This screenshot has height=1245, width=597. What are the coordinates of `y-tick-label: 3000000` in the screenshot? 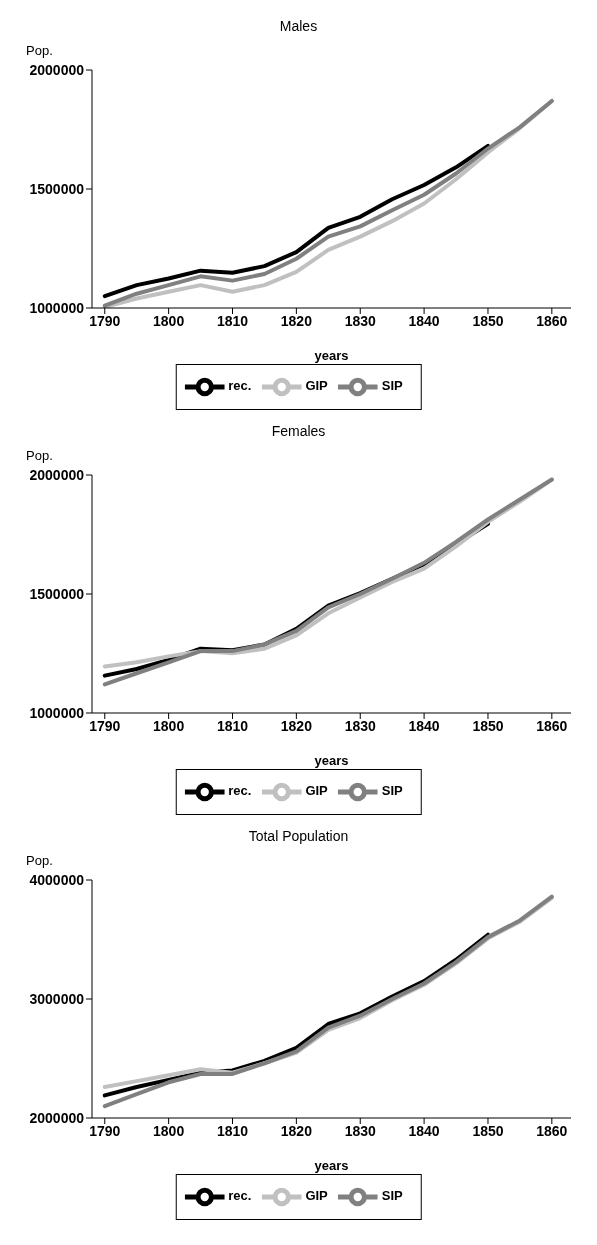 It's located at (57, 998).